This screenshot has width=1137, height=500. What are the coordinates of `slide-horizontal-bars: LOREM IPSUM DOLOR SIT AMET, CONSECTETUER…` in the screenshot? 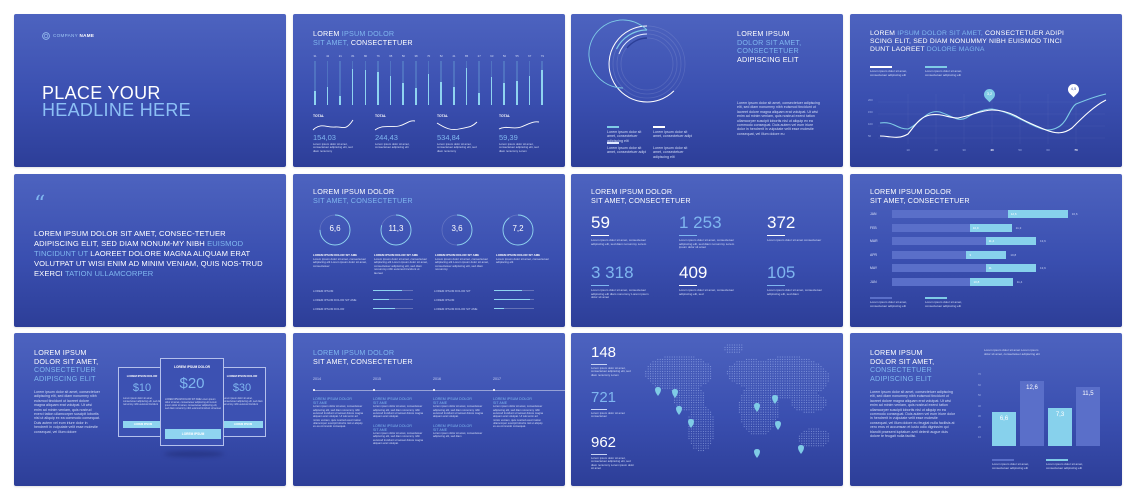 It's located at (986, 250).